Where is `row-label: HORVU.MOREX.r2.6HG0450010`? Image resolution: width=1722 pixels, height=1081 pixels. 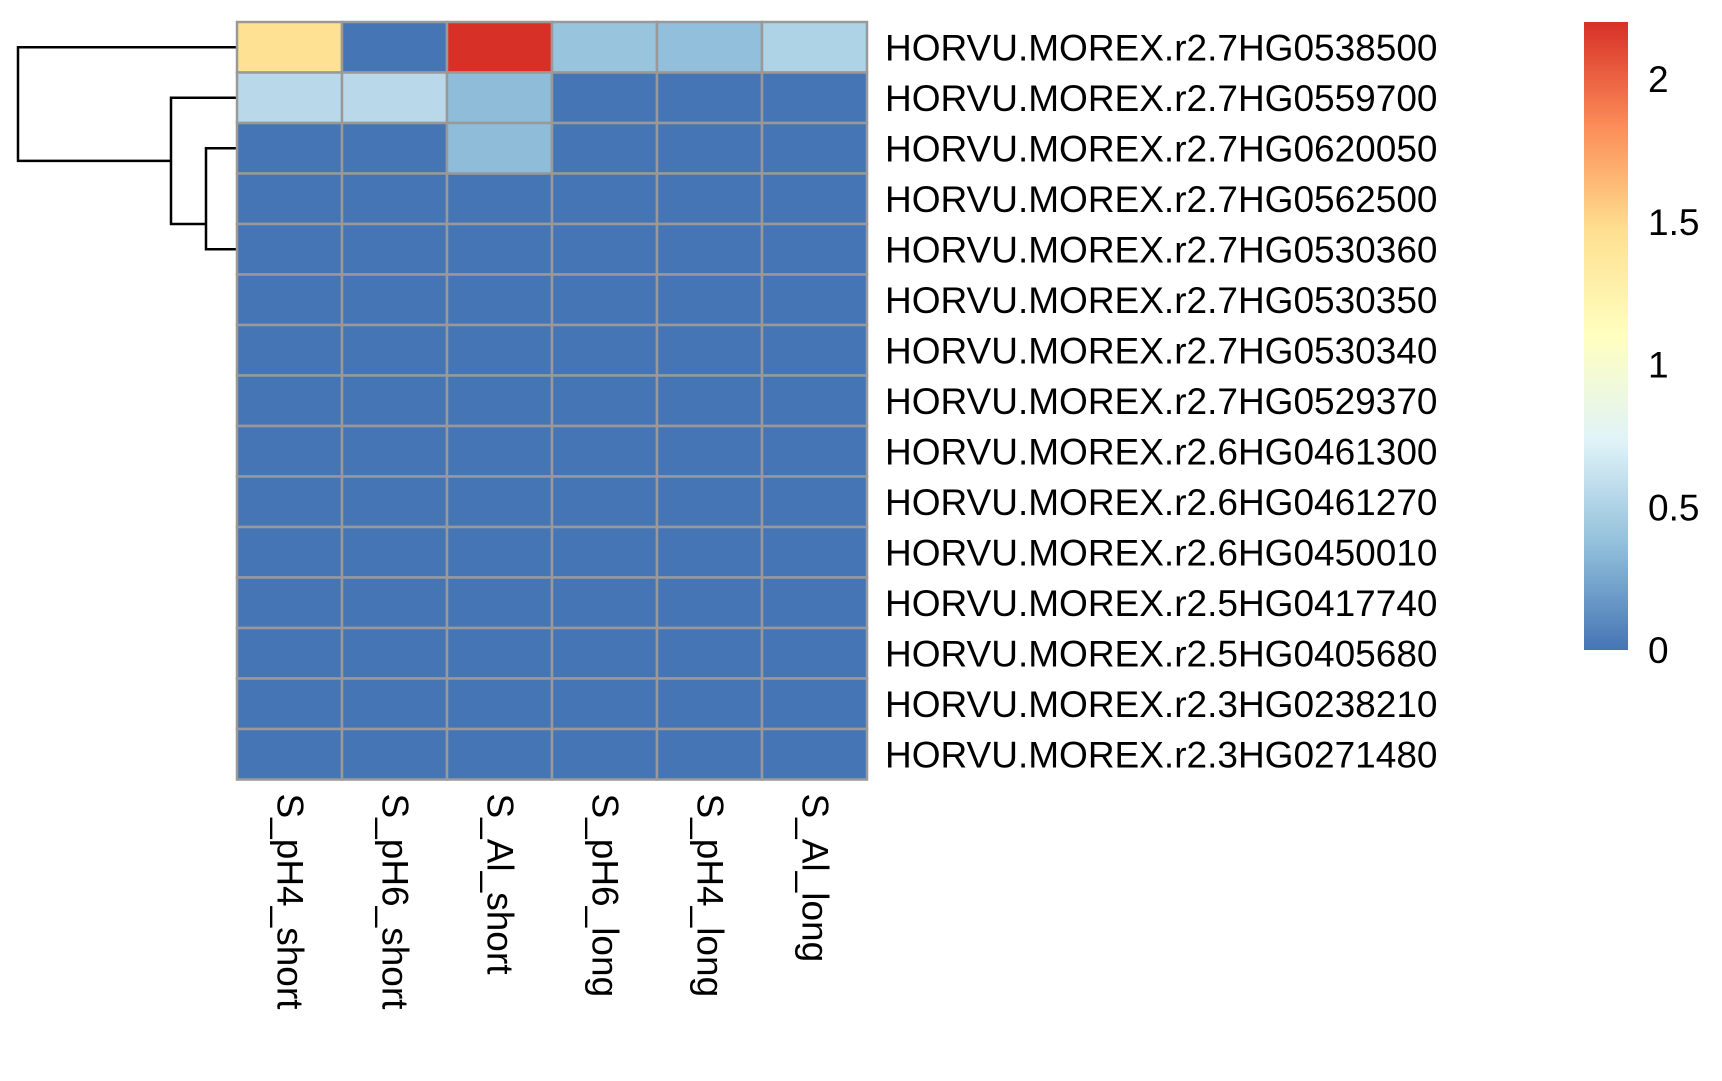 row-label: HORVU.MOREX.r2.6HG0450010 is located at coordinates (1161, 552).